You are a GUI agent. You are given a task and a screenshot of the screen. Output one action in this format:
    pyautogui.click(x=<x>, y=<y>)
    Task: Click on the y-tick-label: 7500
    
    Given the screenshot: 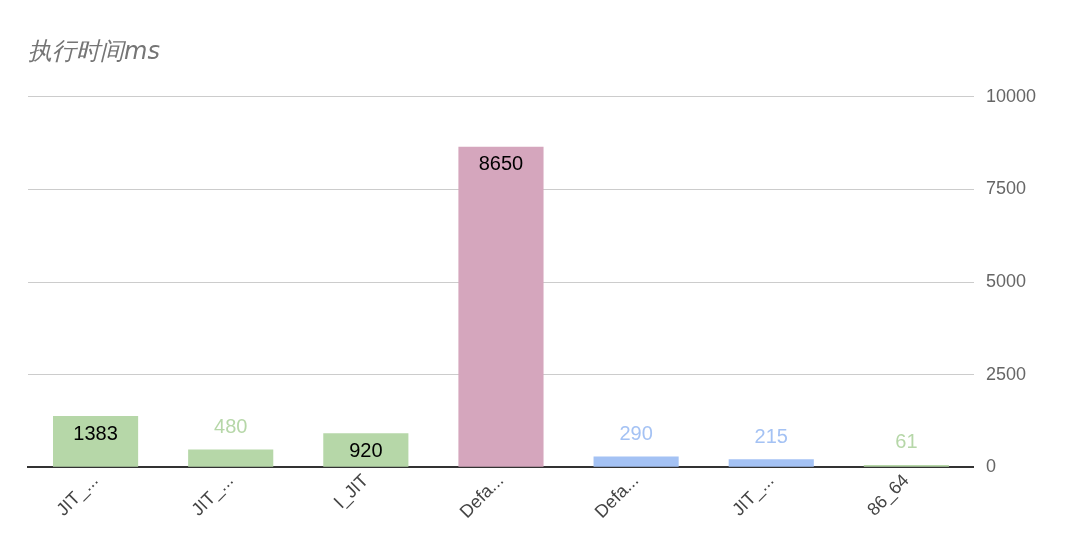 What is the action you would take?
    pyautogui.click(x=1005, y=188)
    